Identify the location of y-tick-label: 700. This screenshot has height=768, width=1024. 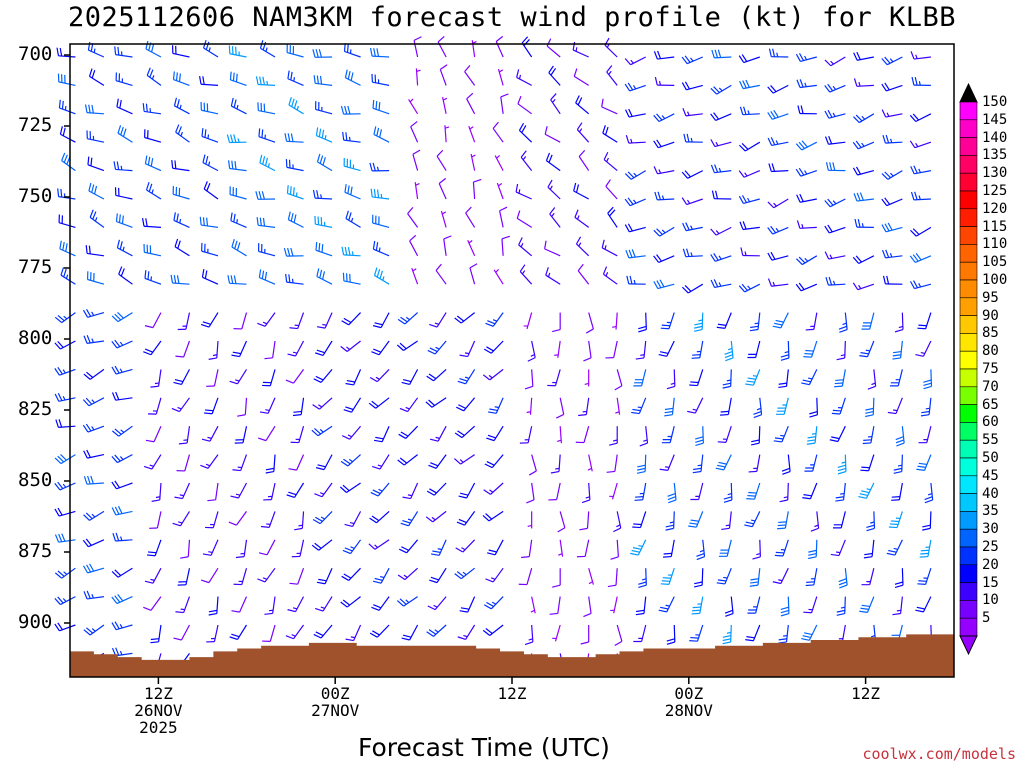
(35, 54).